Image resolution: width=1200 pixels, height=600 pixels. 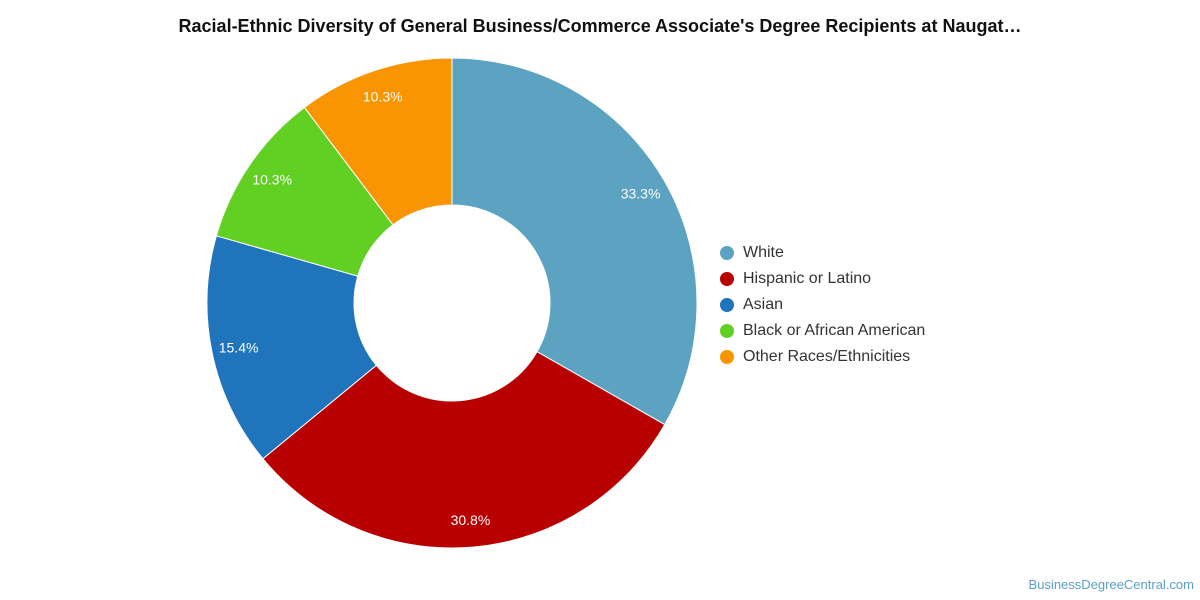 What do you see at coordinates (827, 356) in the screenshot?
I see `legend-label: Other Races/Ethnicities` at bounding box center [827, 356].